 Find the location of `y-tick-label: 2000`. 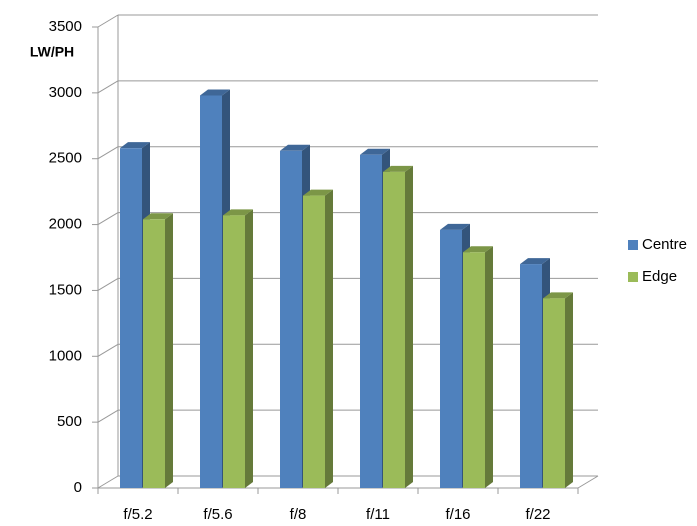

y-tick-label: 2000 is located at coordinates (65, 224).